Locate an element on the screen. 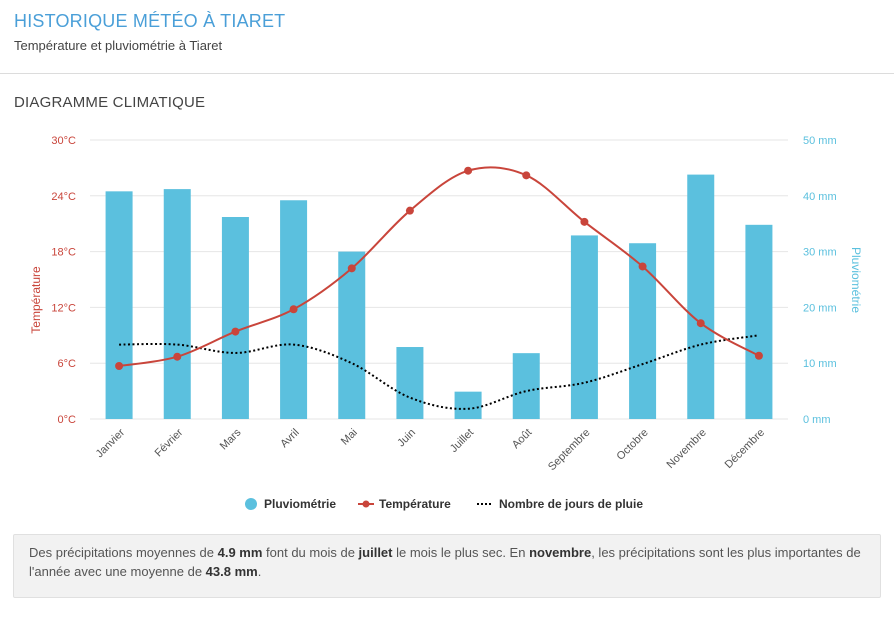 This screenshot has width=894, height=627. x-tick-label: Mars is located at coordinates (231, 439).